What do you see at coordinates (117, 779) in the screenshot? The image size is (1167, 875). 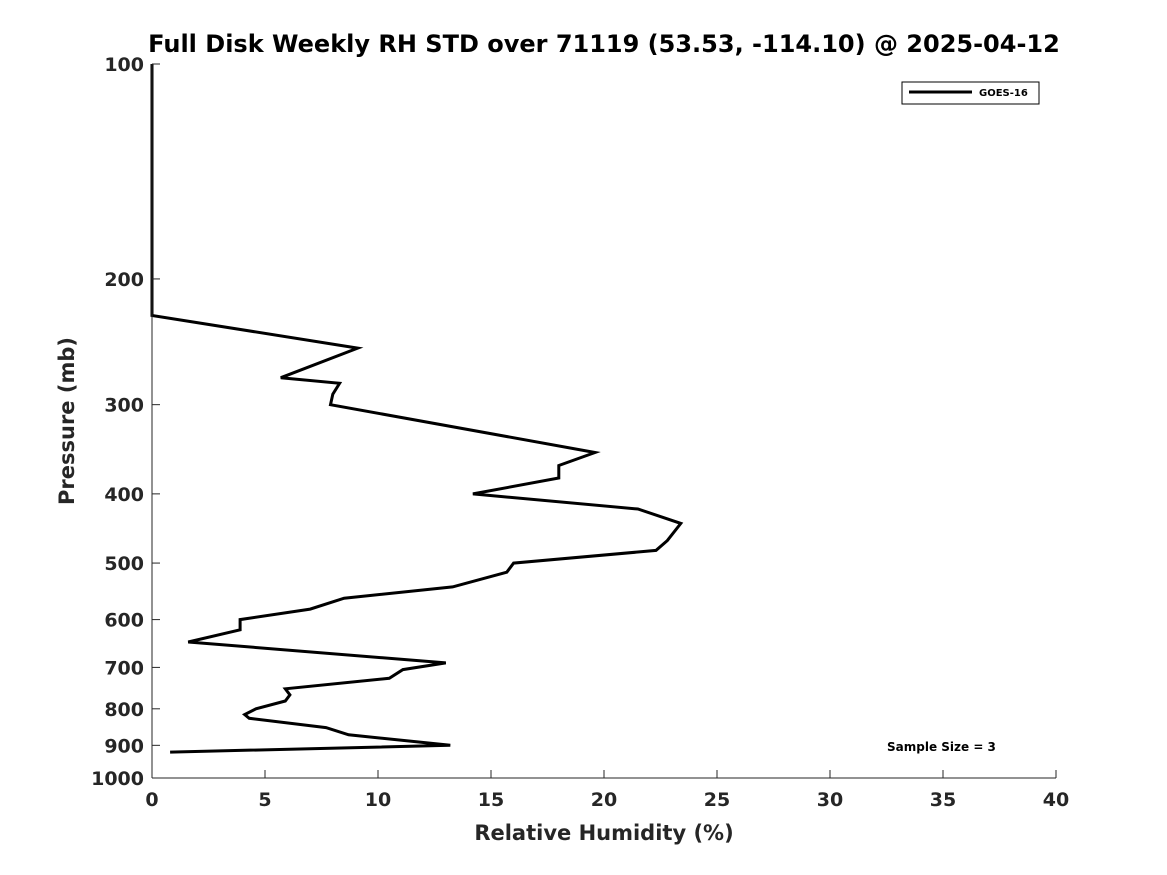 I see `y-tick-label: 1000` at bounding box center [117, 779].